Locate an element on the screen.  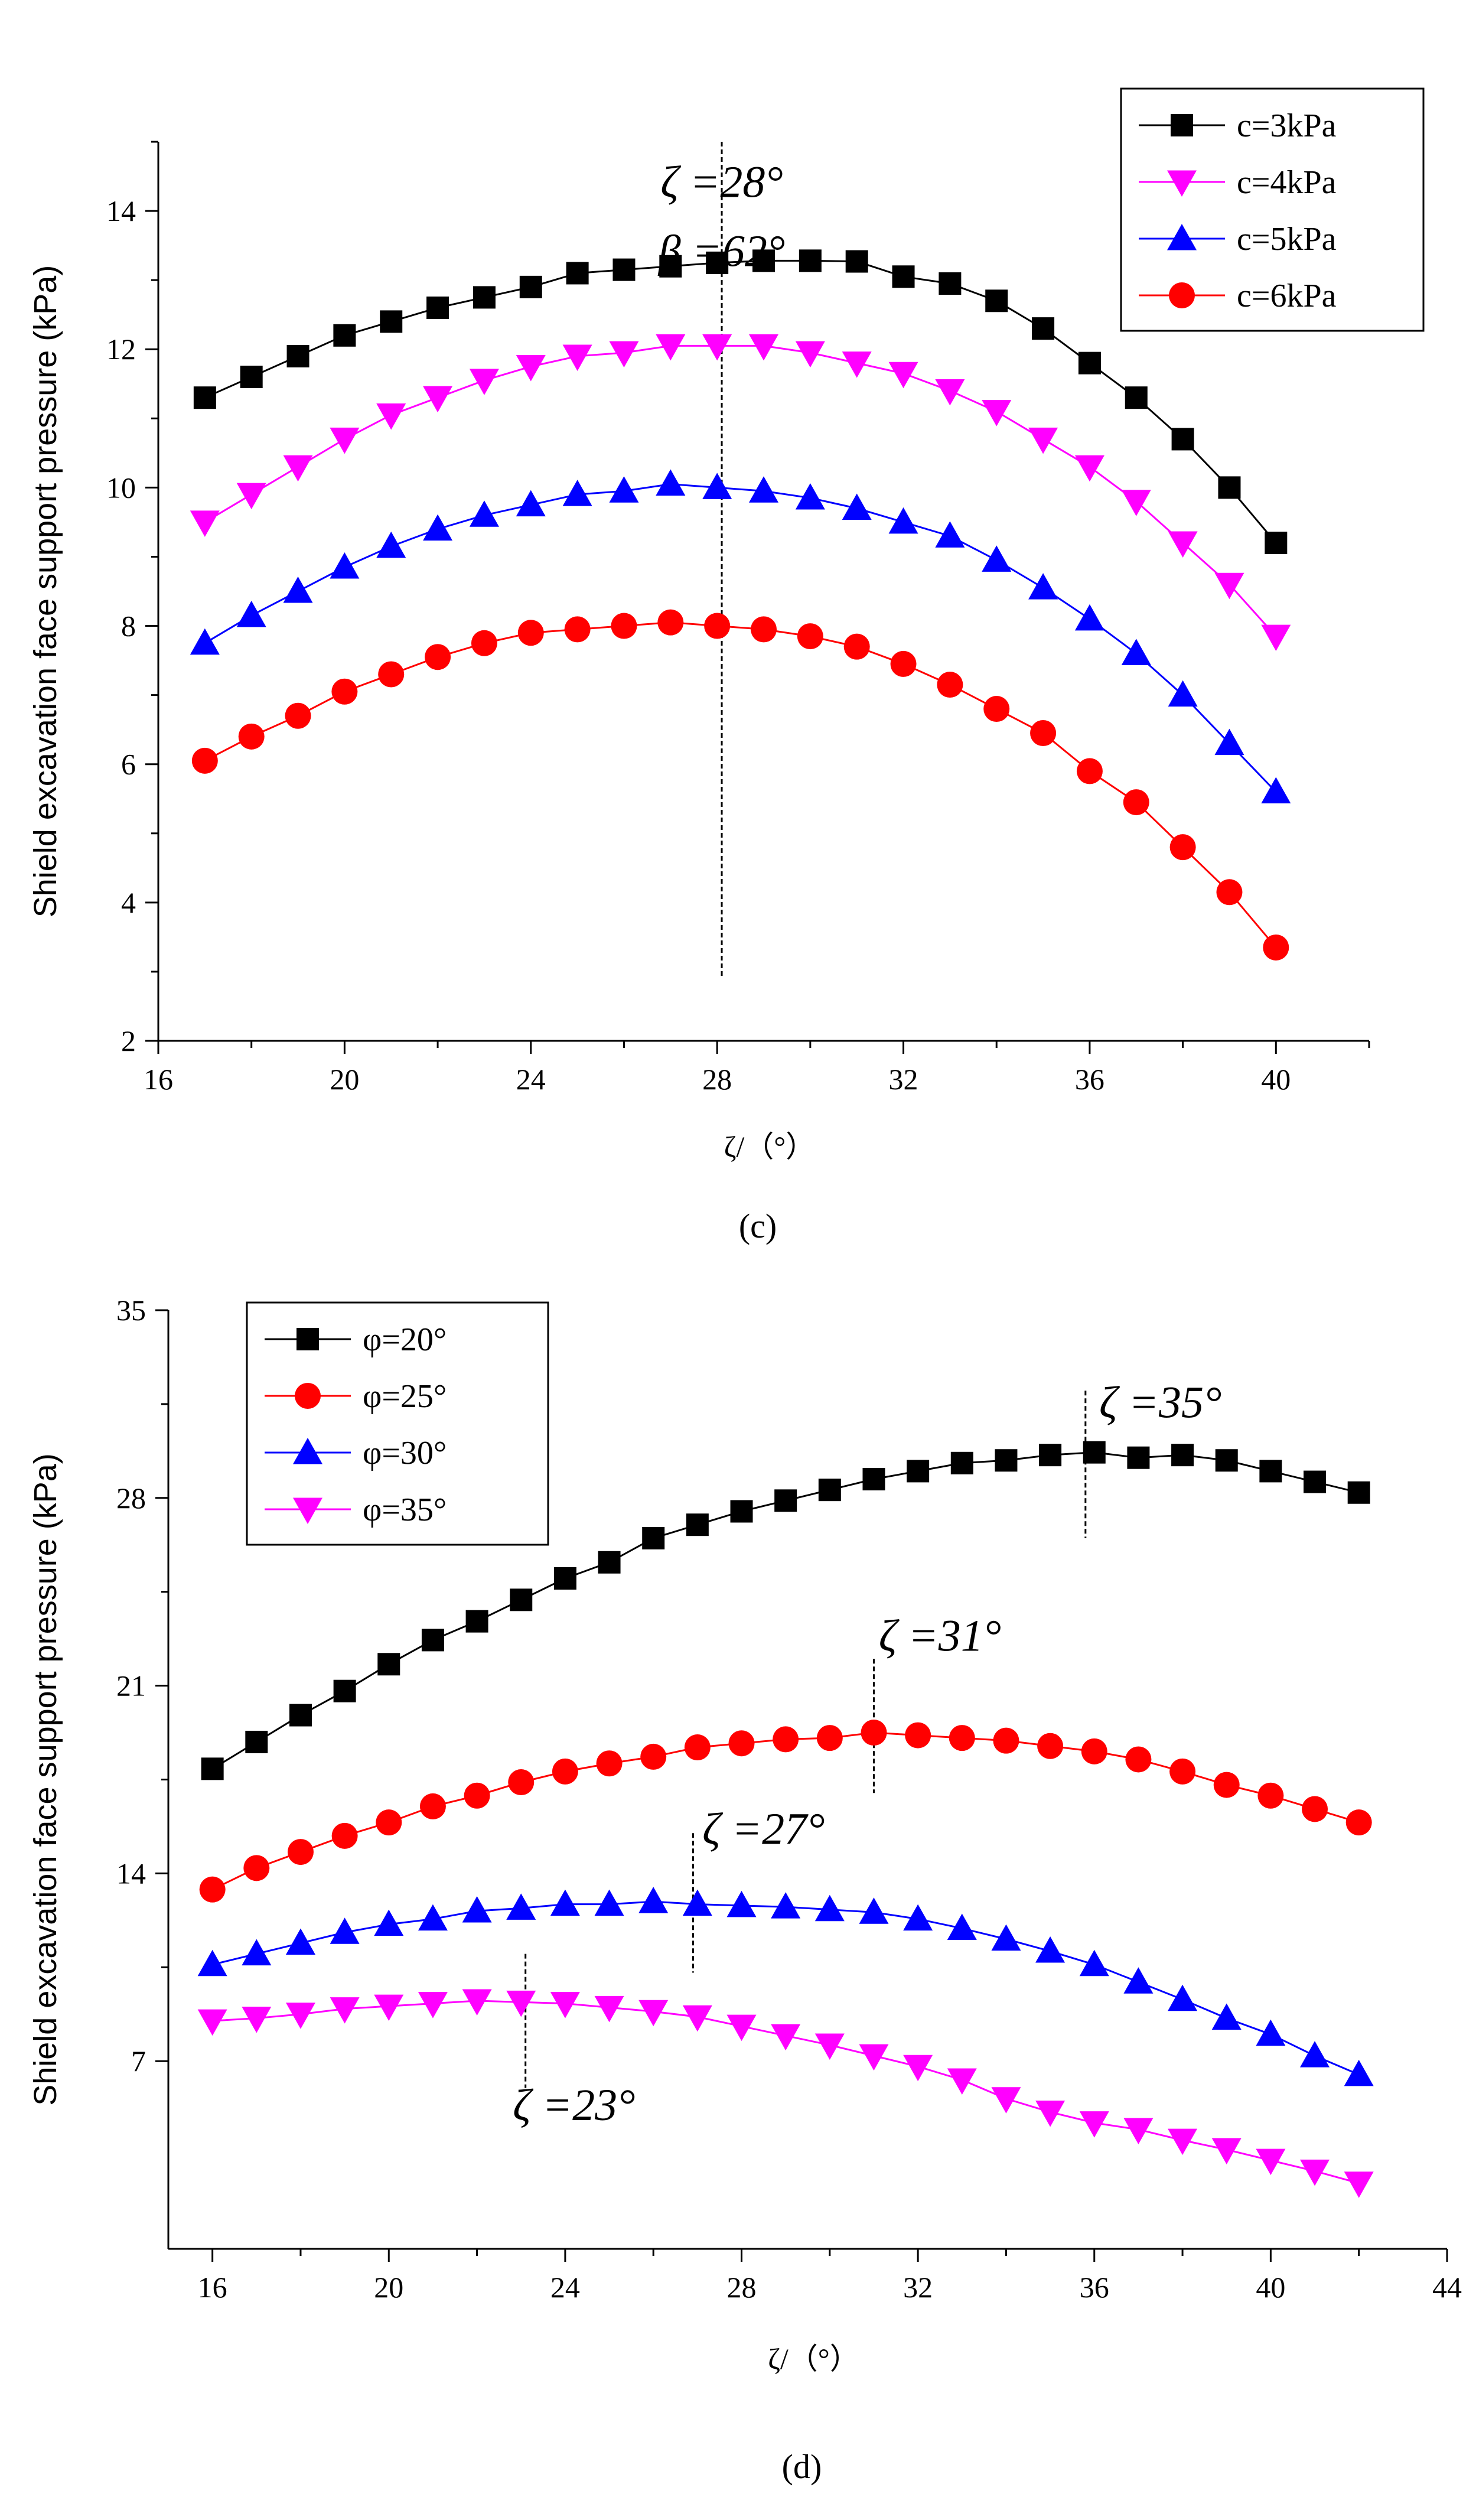
annotation-label: β =62° is located at coordinates (721, 251).